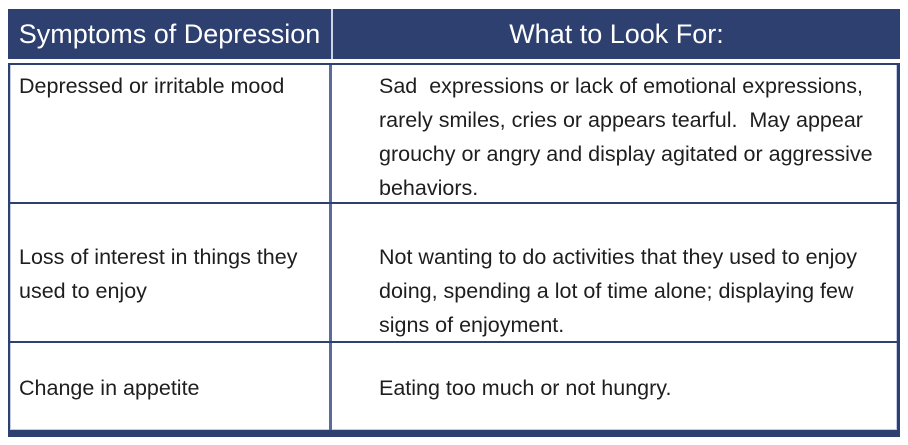  I want to click on symptom-cell: Change in appetite, so click(171, 386).